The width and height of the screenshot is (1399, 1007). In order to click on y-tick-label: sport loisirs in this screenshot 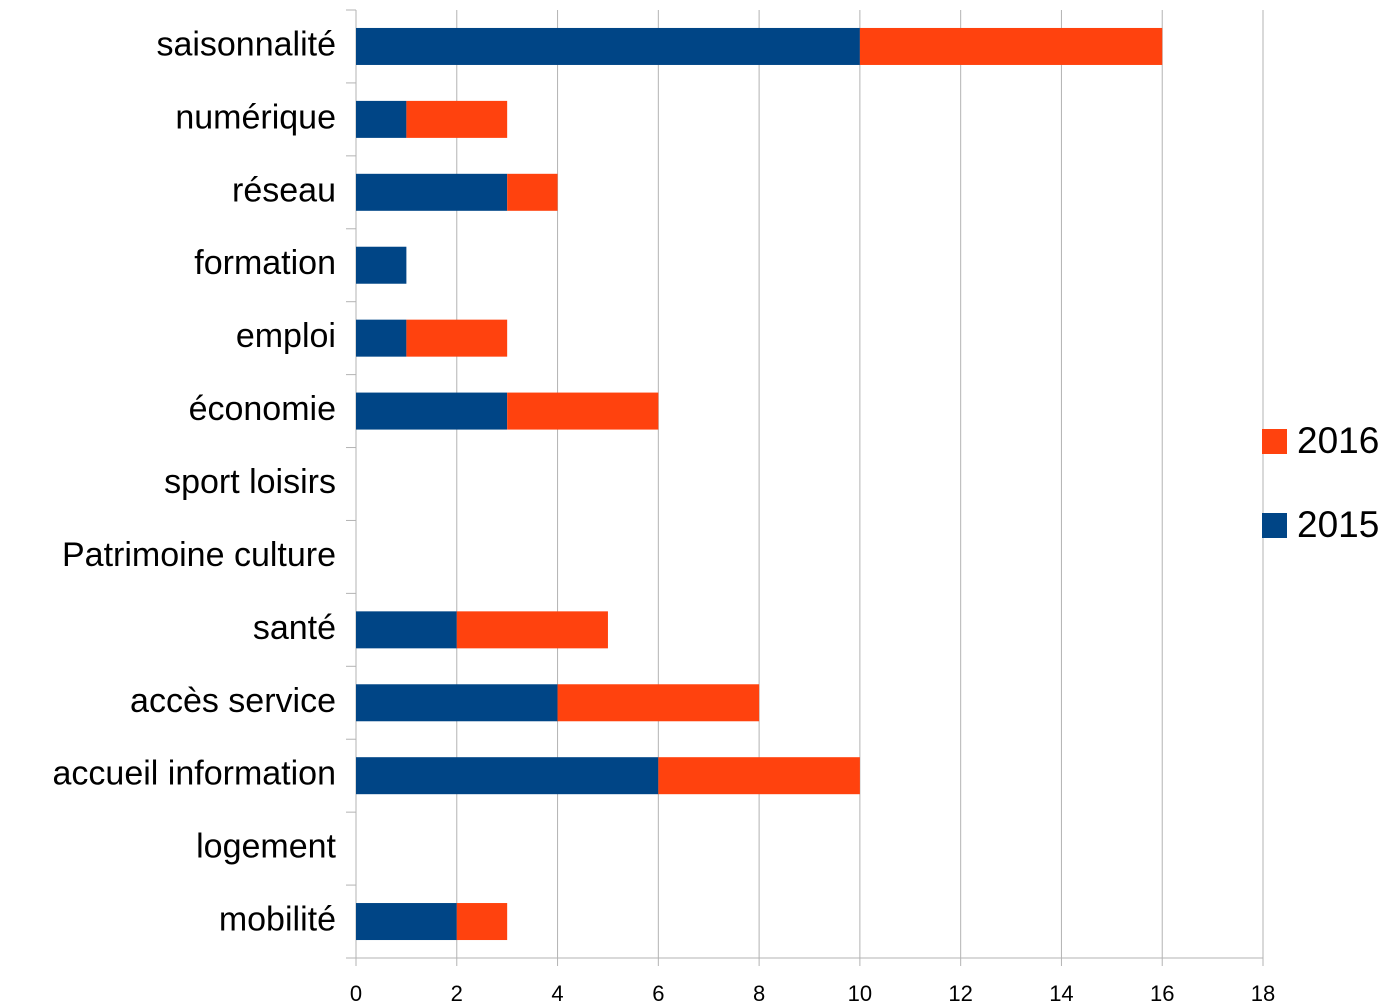, I will do `click(250, 482)`.